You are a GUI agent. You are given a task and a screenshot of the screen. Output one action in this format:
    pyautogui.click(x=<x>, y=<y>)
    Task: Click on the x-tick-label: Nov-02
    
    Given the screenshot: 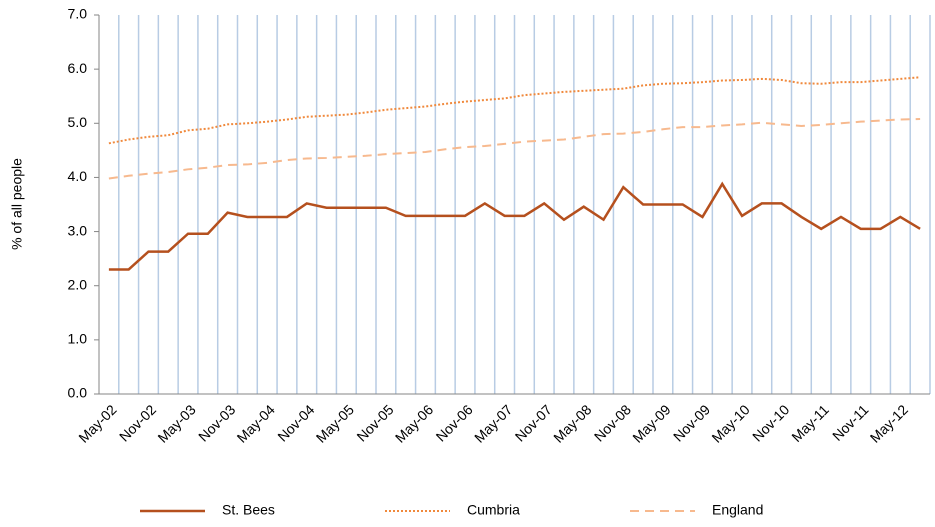 What is the action you would take?
    pyautogui.click(x=137, y=422)
    